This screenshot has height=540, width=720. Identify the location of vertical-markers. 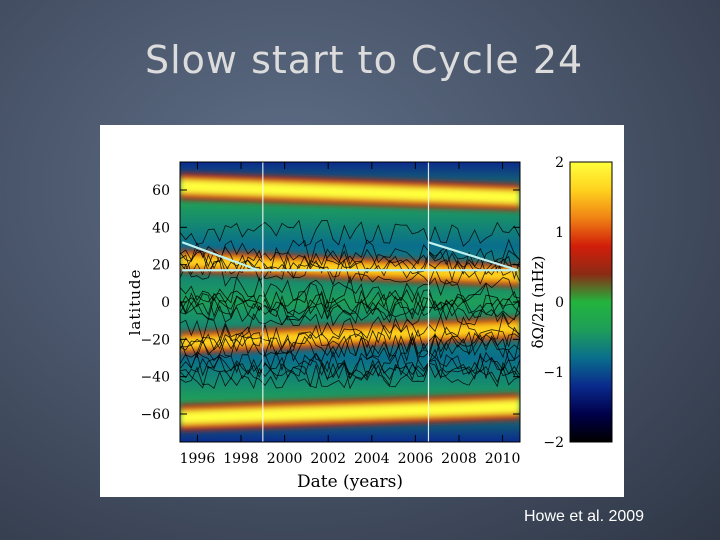
(346, 302).